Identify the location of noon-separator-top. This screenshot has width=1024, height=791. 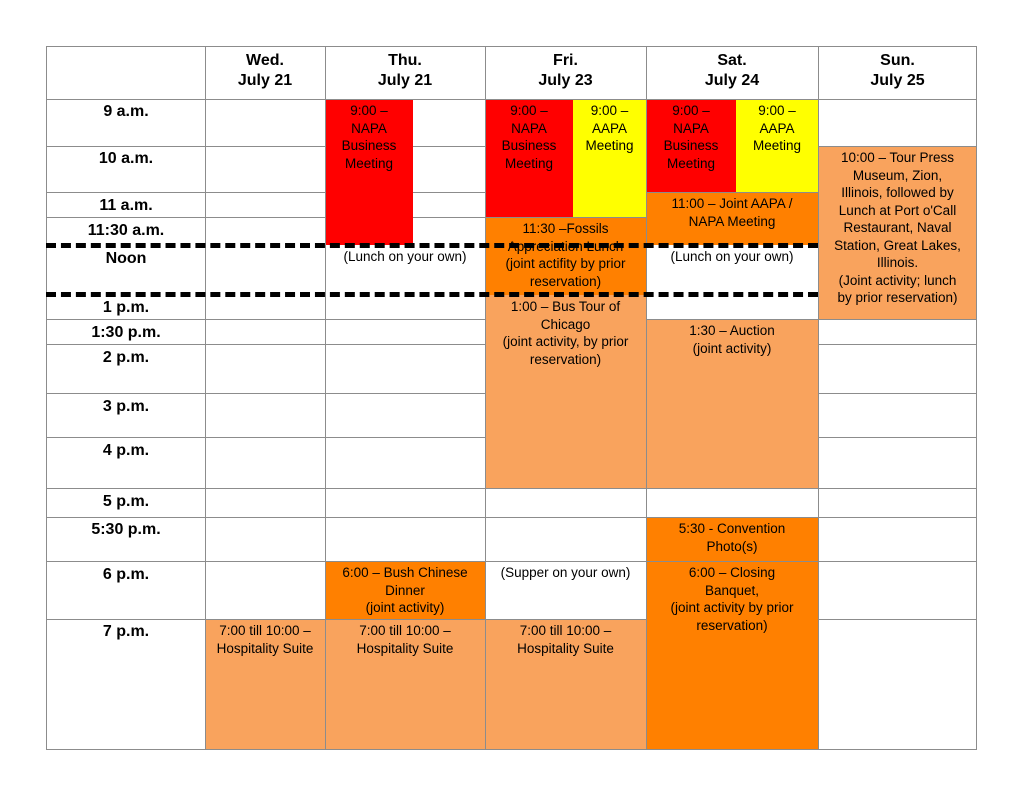
(432, 245).